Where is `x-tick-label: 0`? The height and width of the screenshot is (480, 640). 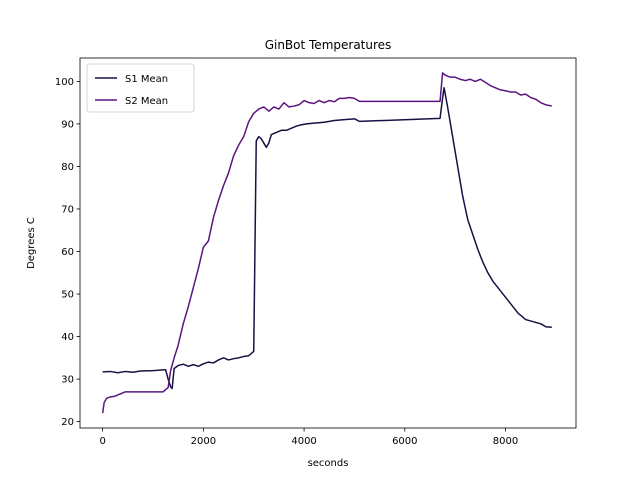 x-tick-label: 0 is located at coordinates (102, 441).